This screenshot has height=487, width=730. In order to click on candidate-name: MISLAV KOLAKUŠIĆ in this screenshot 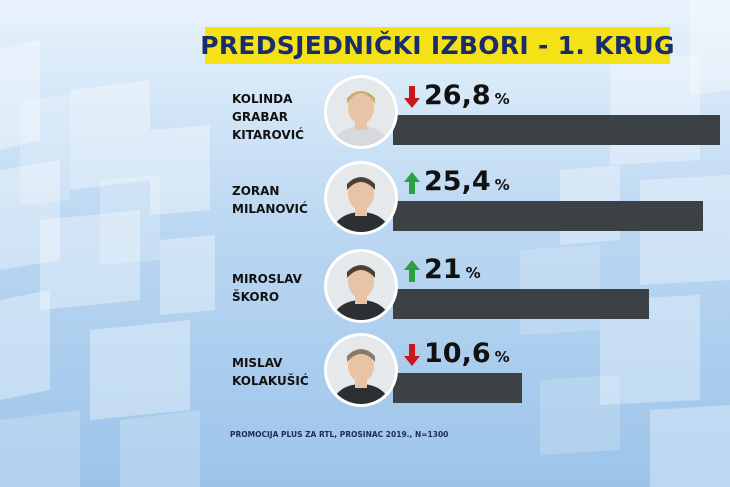, I will do `click(270, 372)`.